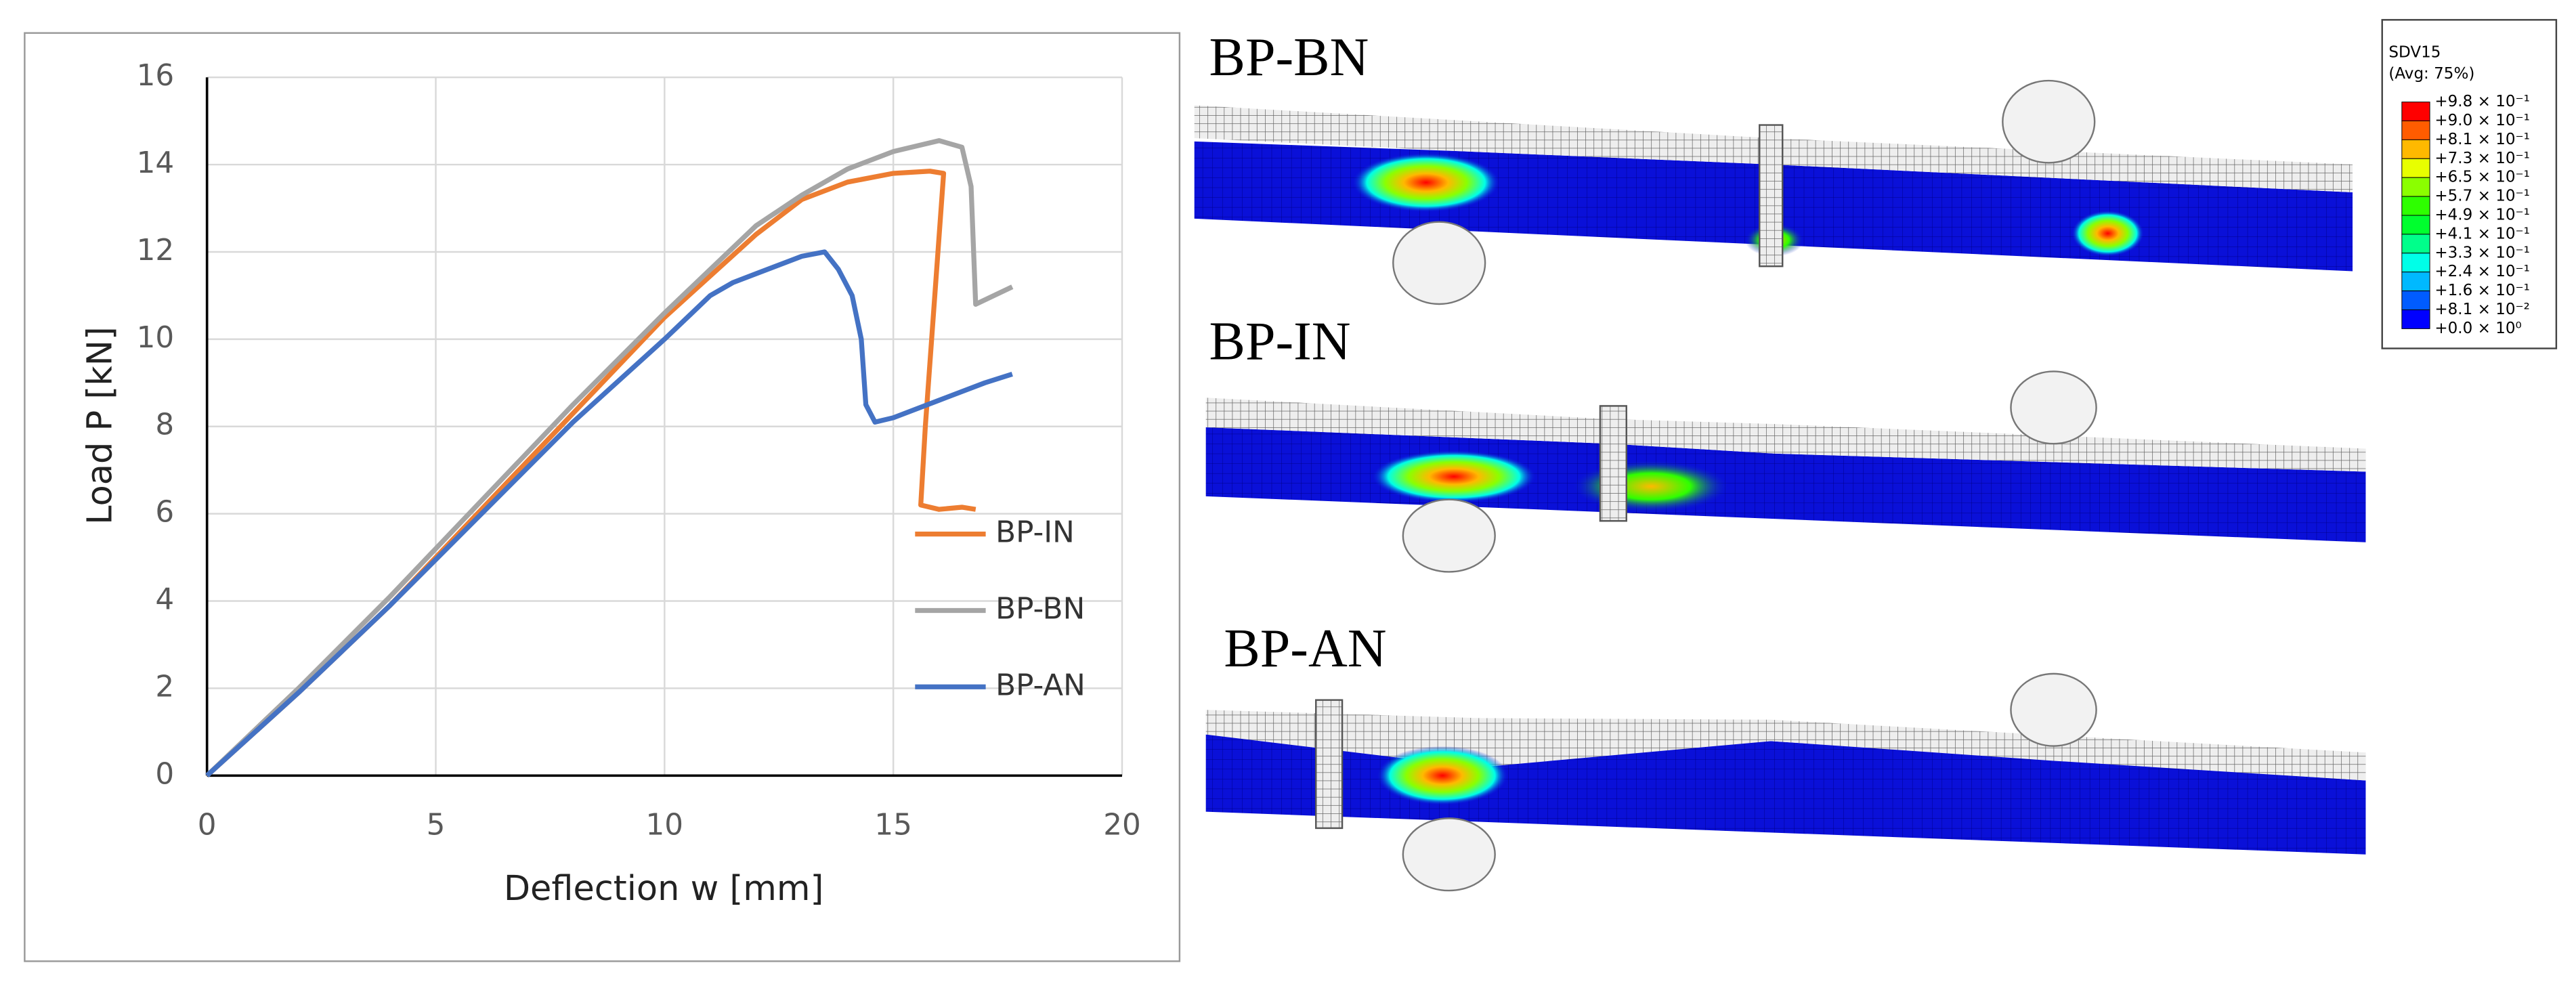  I want to click on contour-legend-title: SDV15, so click(2414, 52).